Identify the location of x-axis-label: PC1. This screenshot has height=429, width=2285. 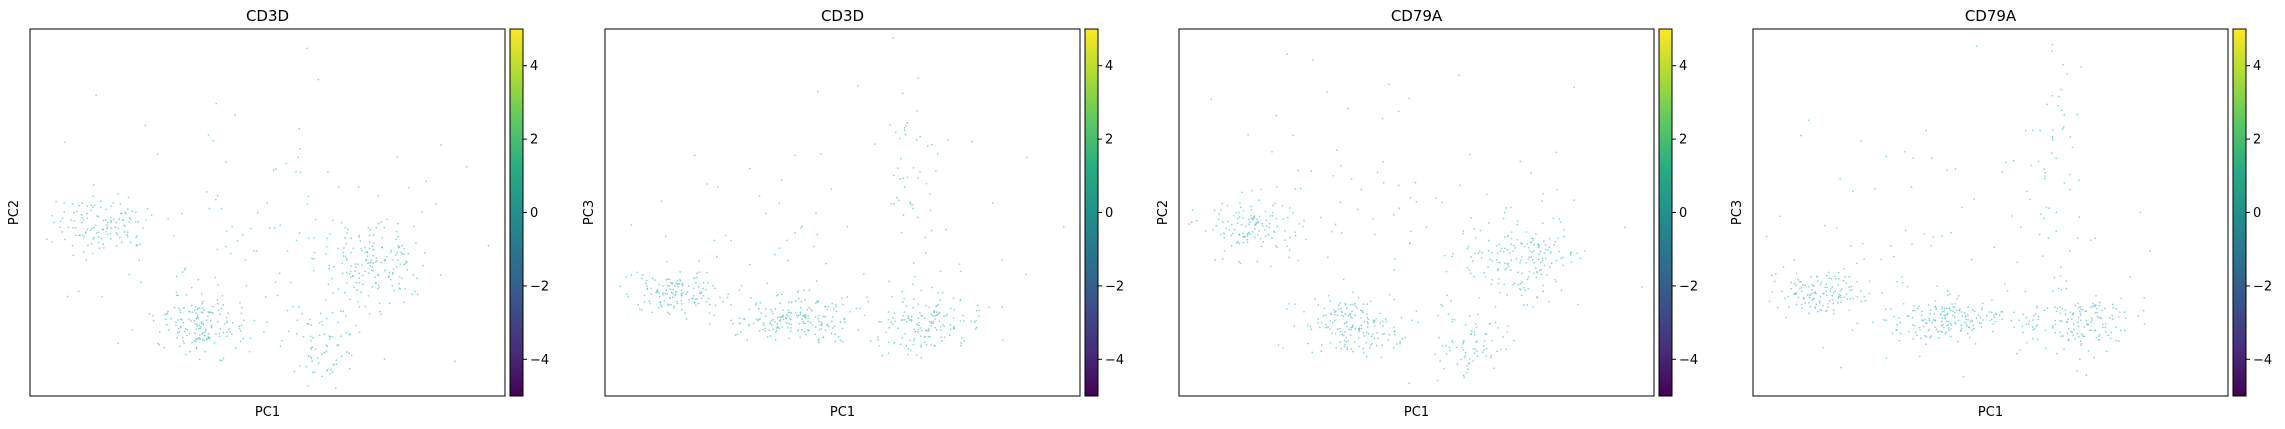
(267, 412).